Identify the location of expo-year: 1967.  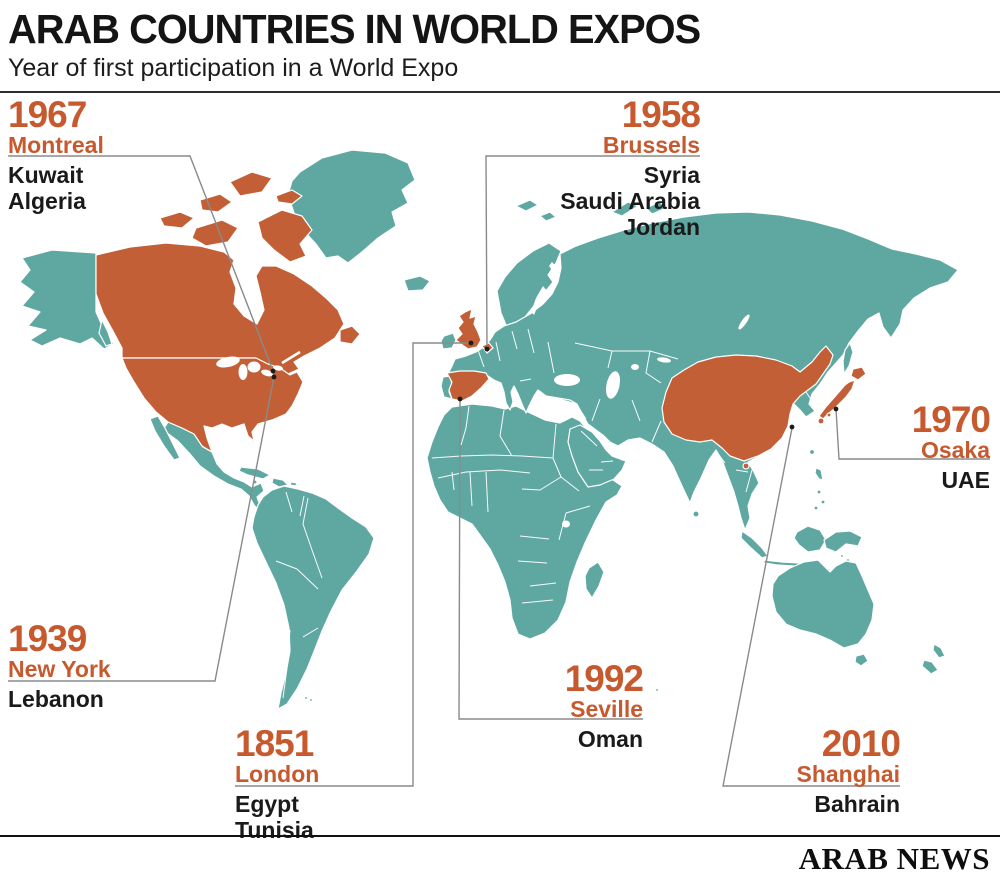
(47, 114).